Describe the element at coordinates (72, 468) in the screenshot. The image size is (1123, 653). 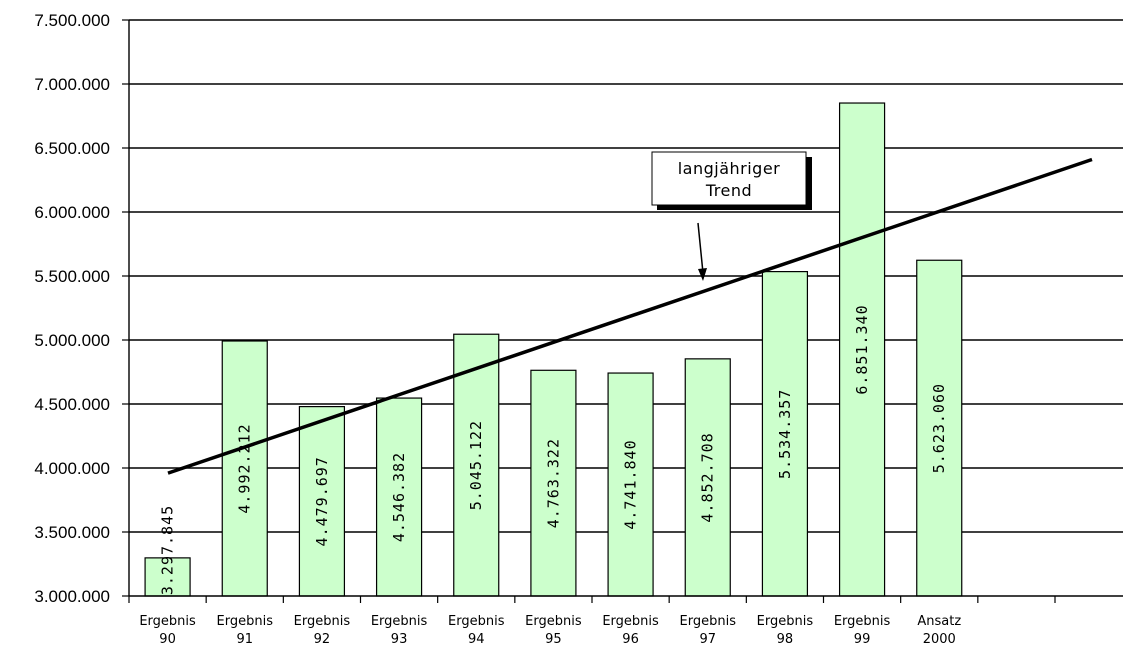
I see `y-tick-label: 4.000.000` at that location.